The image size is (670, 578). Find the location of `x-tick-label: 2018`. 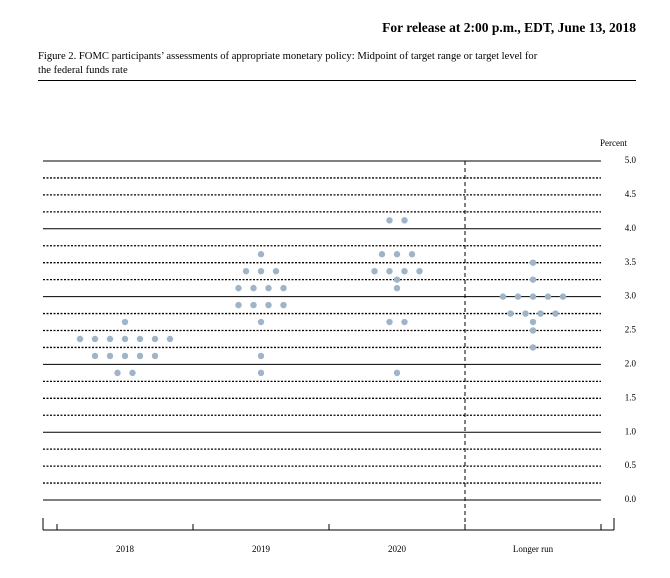

x-tick-label: 2018 is located at coordinates (125, 549).